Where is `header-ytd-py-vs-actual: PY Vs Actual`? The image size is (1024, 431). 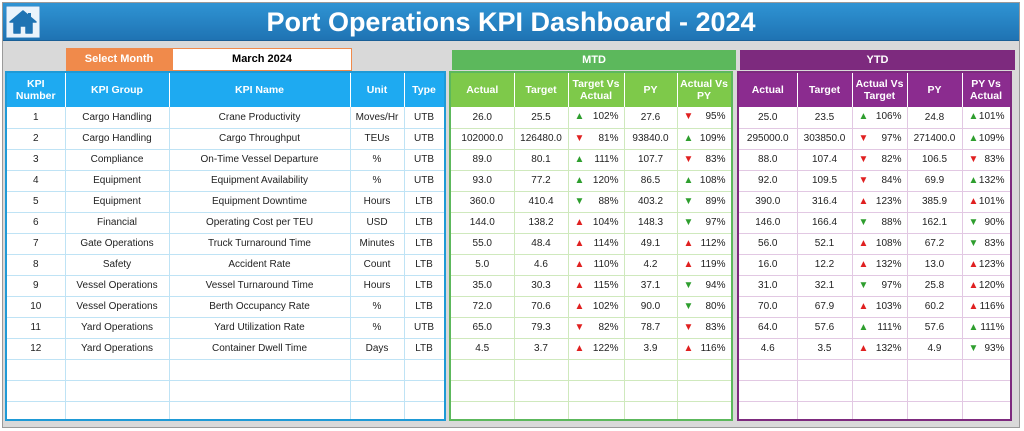 header-ytd-py-vs-actual: PY Vs Actual is located at coordinates (986, 90).